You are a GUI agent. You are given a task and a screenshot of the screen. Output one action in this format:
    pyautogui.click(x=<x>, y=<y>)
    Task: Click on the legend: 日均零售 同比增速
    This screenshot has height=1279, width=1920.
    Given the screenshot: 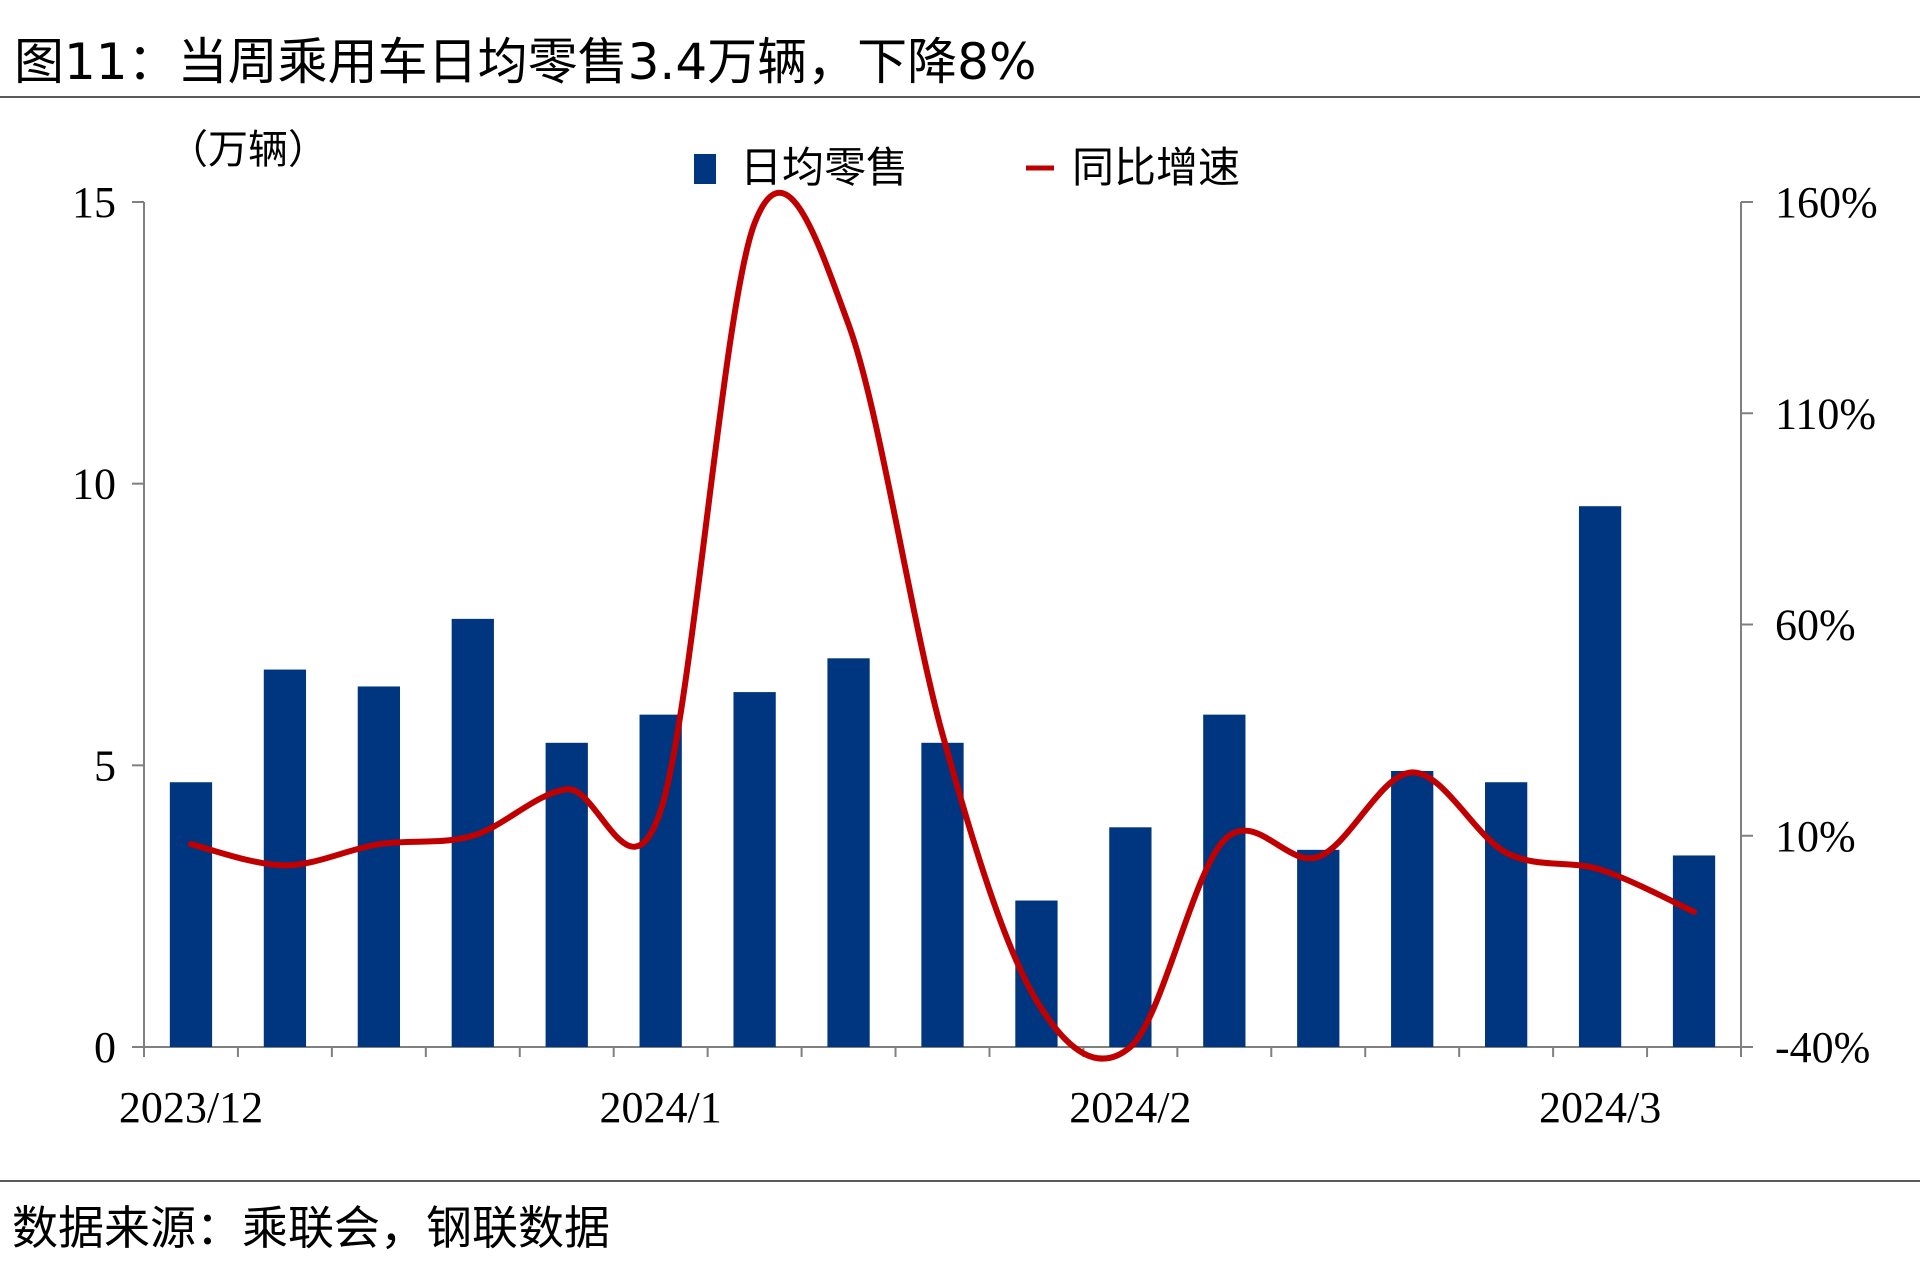 What is the action you would take?
    pyautogui.click(x=967, y=169)
    